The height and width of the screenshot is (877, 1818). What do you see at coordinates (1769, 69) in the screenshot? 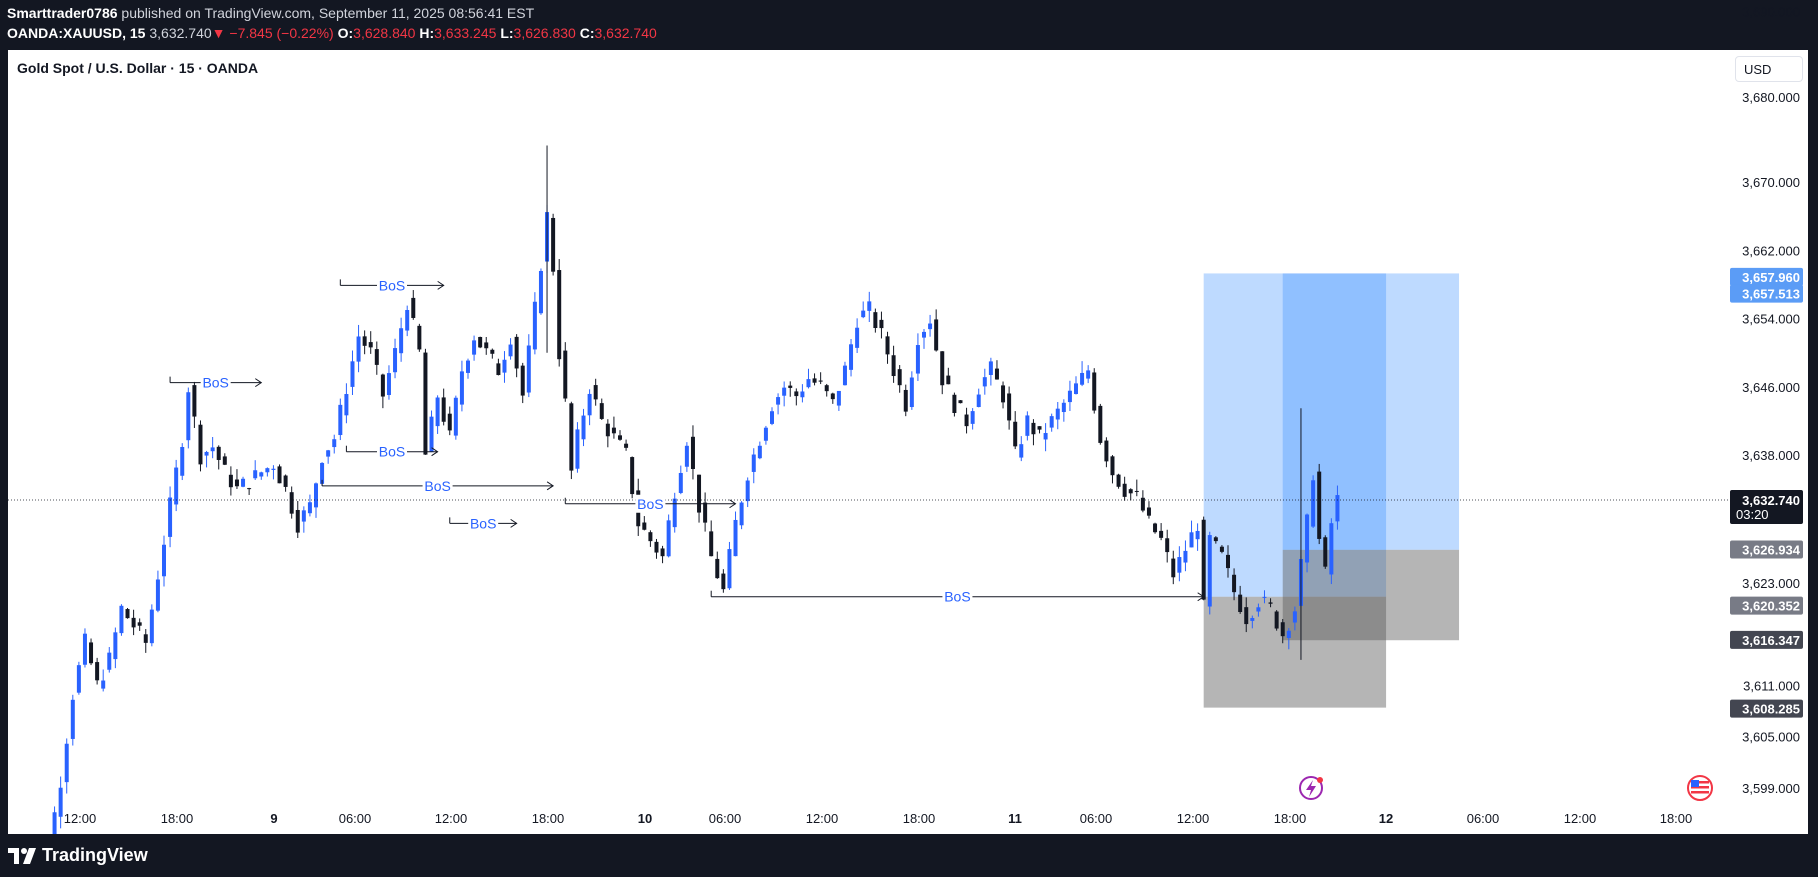
I see `currency-button: USD` at bounding box center [1769, 69].